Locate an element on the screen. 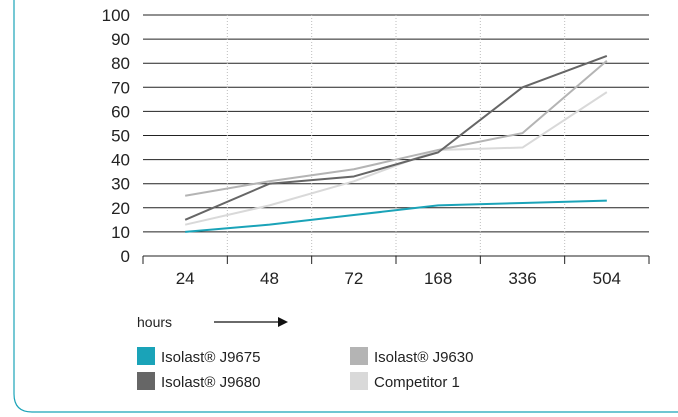 This screenshot has height=417, width=678. x-axis-unit-label: hours is located at coordinates (154, 322).